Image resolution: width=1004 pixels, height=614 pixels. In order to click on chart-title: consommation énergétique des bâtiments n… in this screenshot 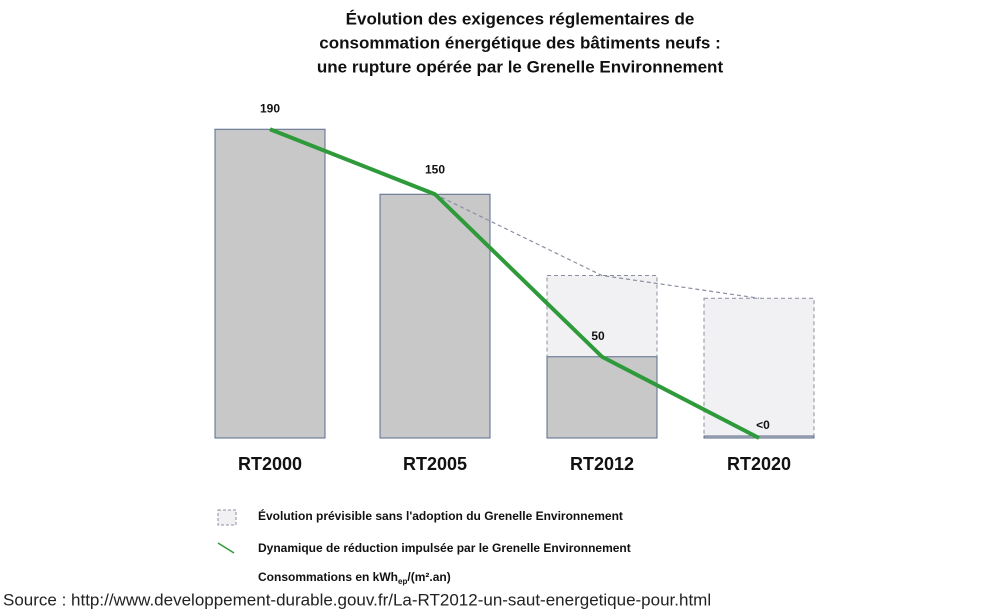, I will do `click(519, 42)`.